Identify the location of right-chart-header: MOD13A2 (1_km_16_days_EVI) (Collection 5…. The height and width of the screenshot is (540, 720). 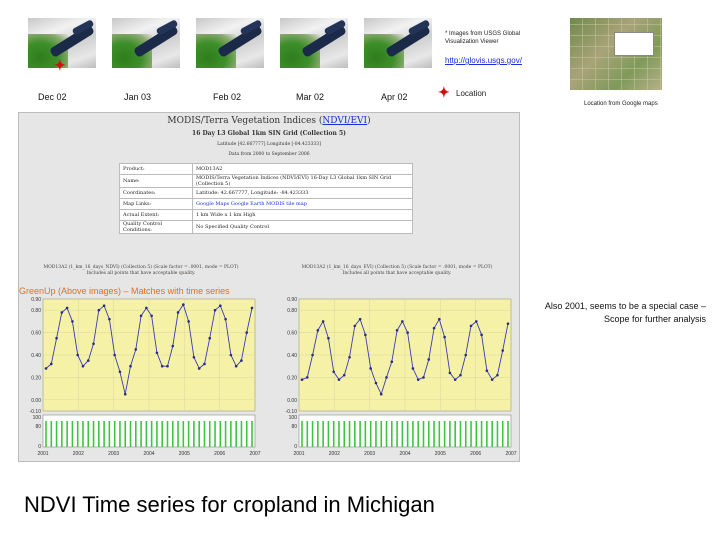
(397, 267).